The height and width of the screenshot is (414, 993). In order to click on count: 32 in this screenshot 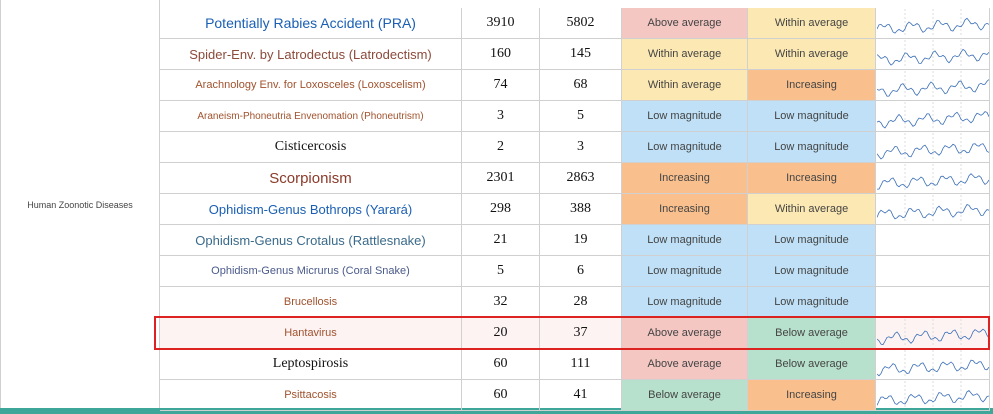, I will do `click(501, 302)`.